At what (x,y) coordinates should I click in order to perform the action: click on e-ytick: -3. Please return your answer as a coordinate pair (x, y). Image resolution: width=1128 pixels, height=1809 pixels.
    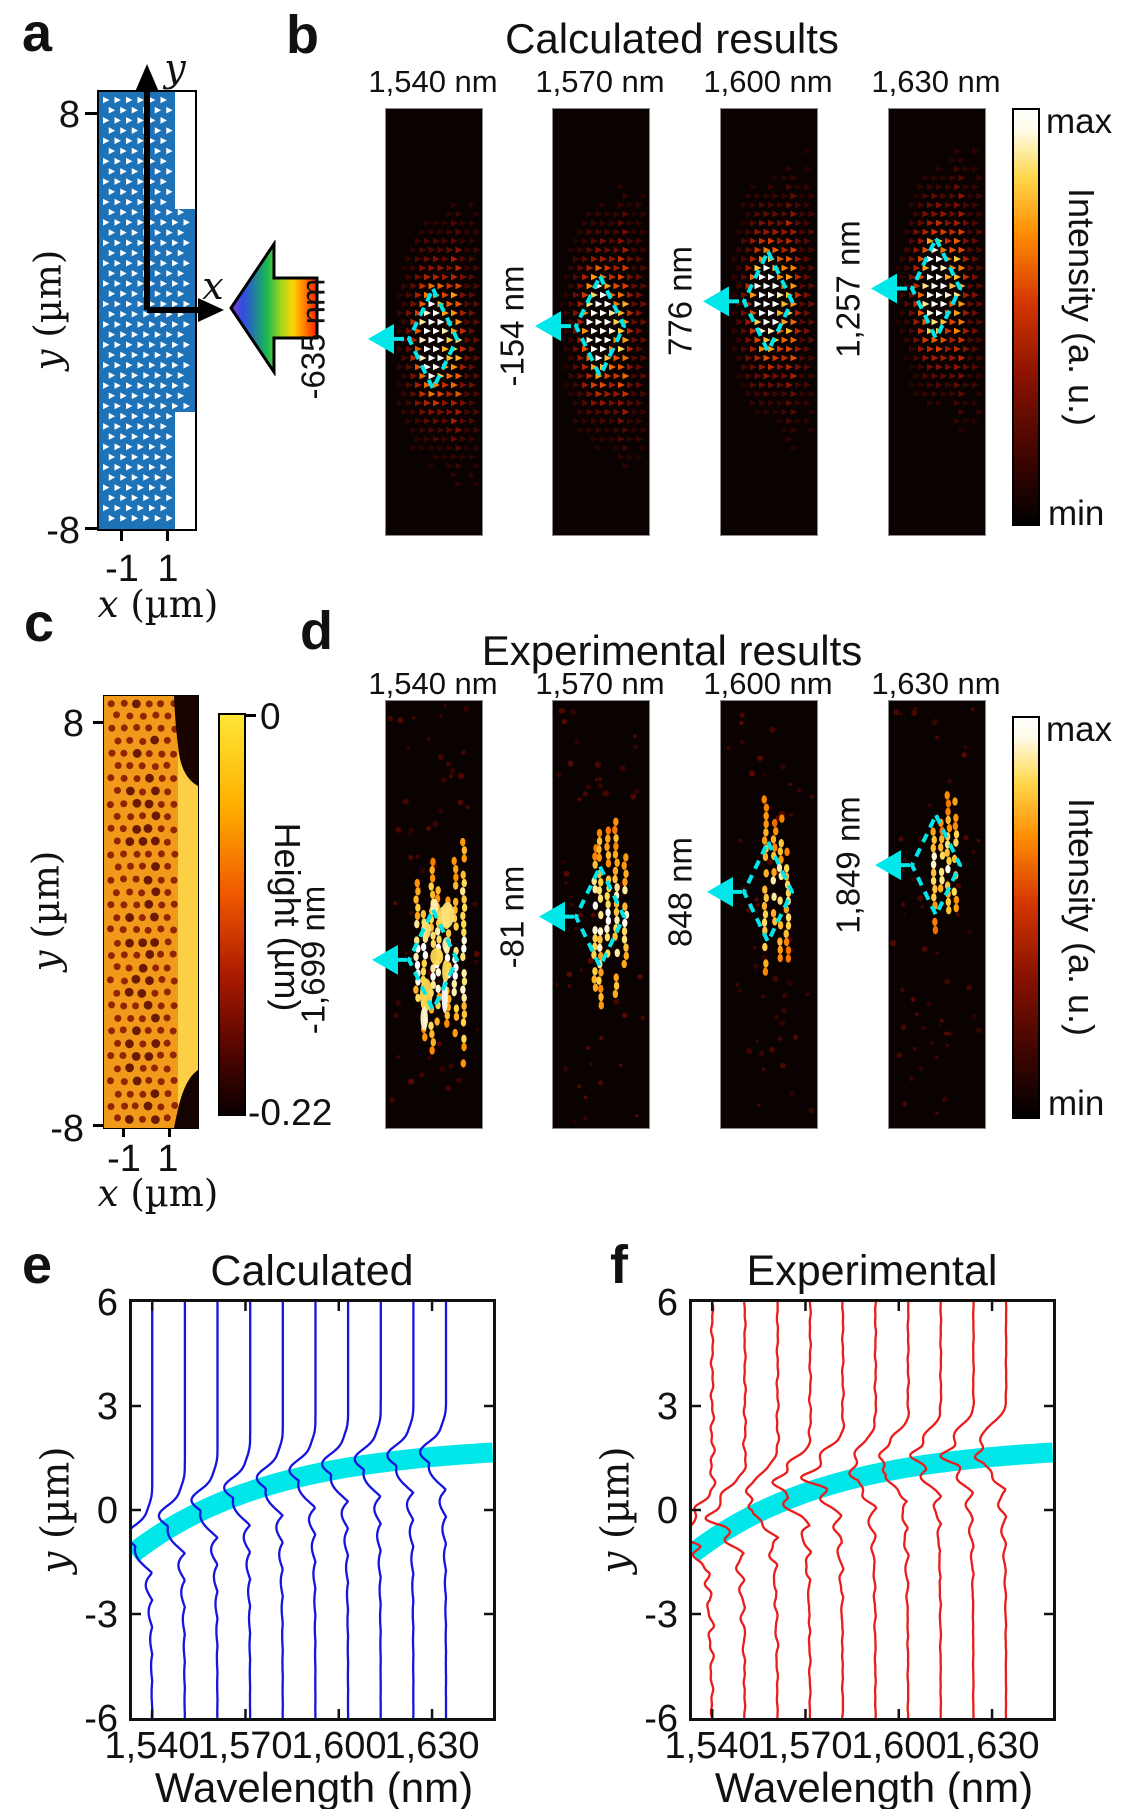
    Looking at the image, I should click on (101, 1615).